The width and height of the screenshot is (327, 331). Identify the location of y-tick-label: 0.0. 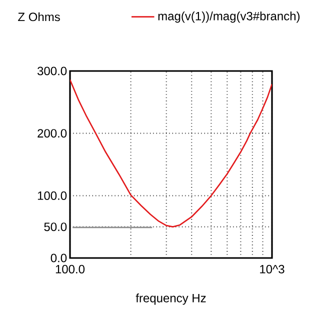
(58, 258).